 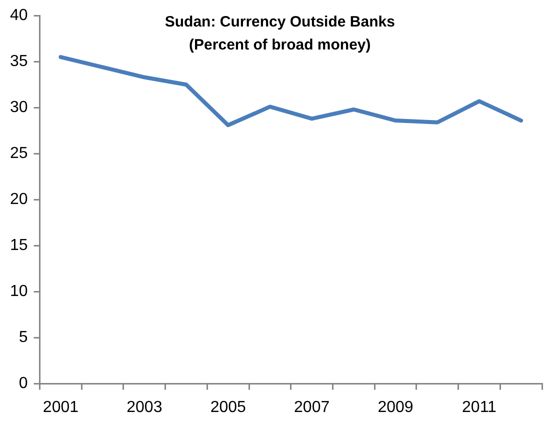 What do you see at coordinates (144, 407) in the screenshot?
I see `x-tick-label: 2003` at bounding box center [144, 407].